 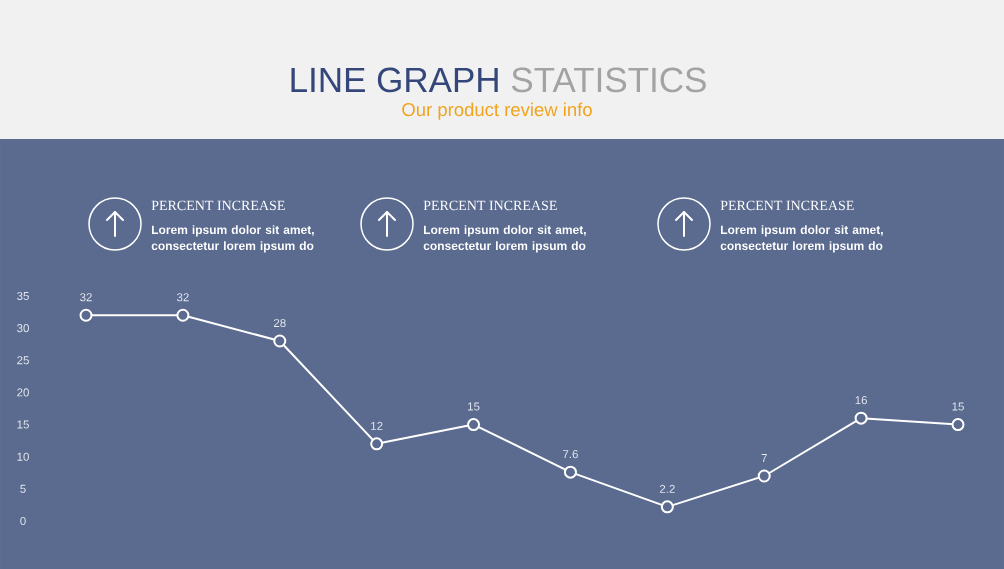 What do you see at coordinates (861, 400) in the screenshot?
I see `data-label: 16` at bounding box center [861, 400].